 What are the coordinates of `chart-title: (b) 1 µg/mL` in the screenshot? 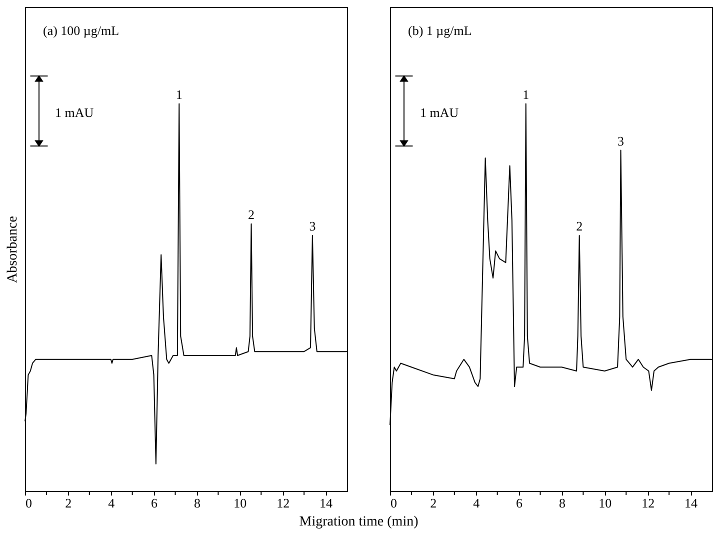 It's located at (440, 30).